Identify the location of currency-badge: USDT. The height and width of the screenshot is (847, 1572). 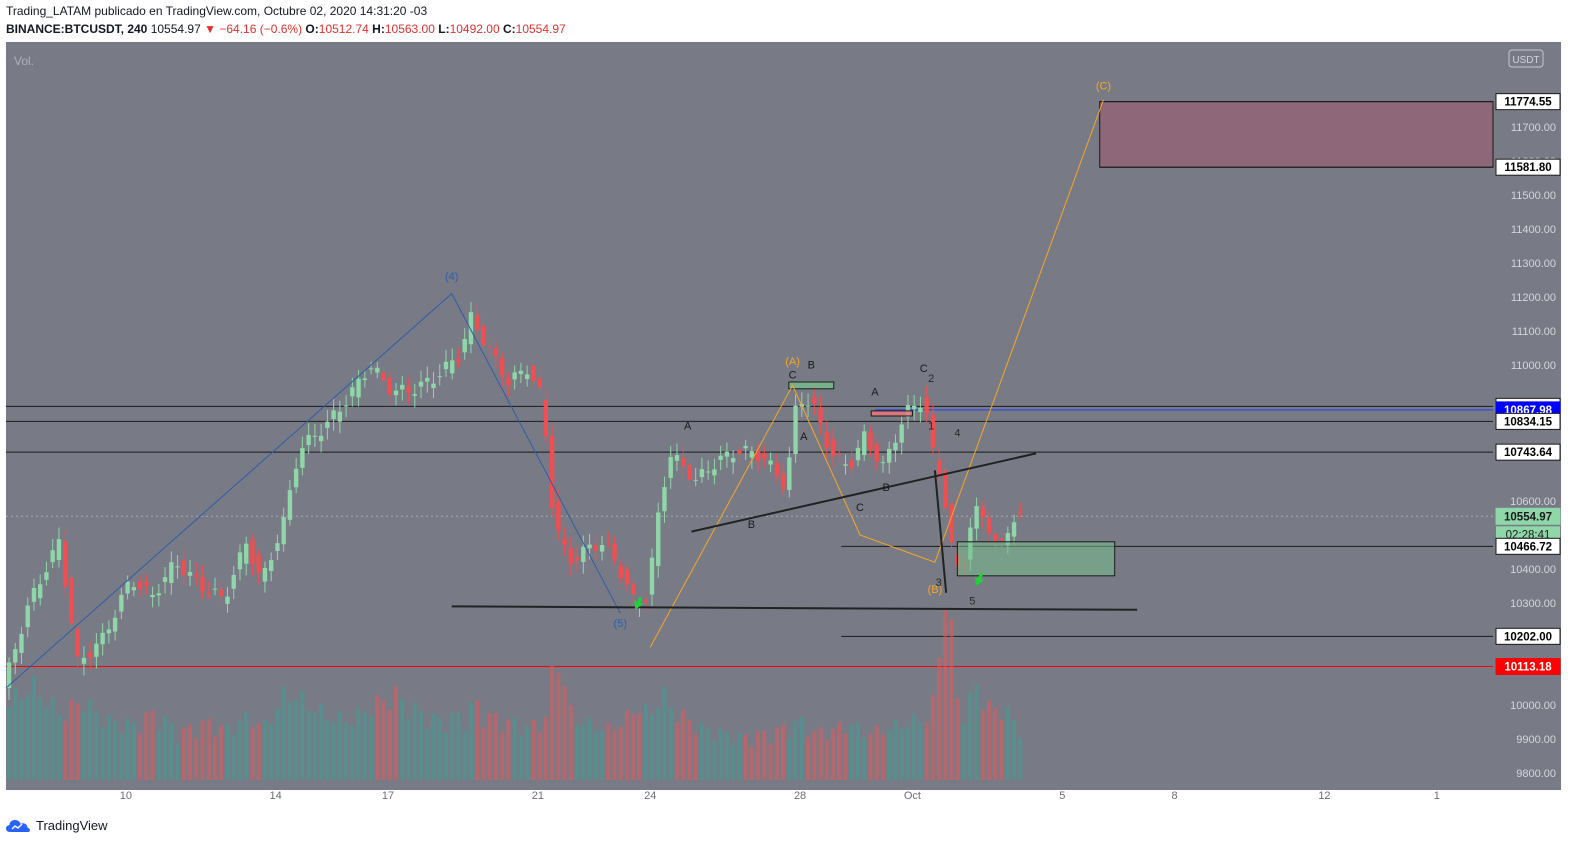
(1526, 58).